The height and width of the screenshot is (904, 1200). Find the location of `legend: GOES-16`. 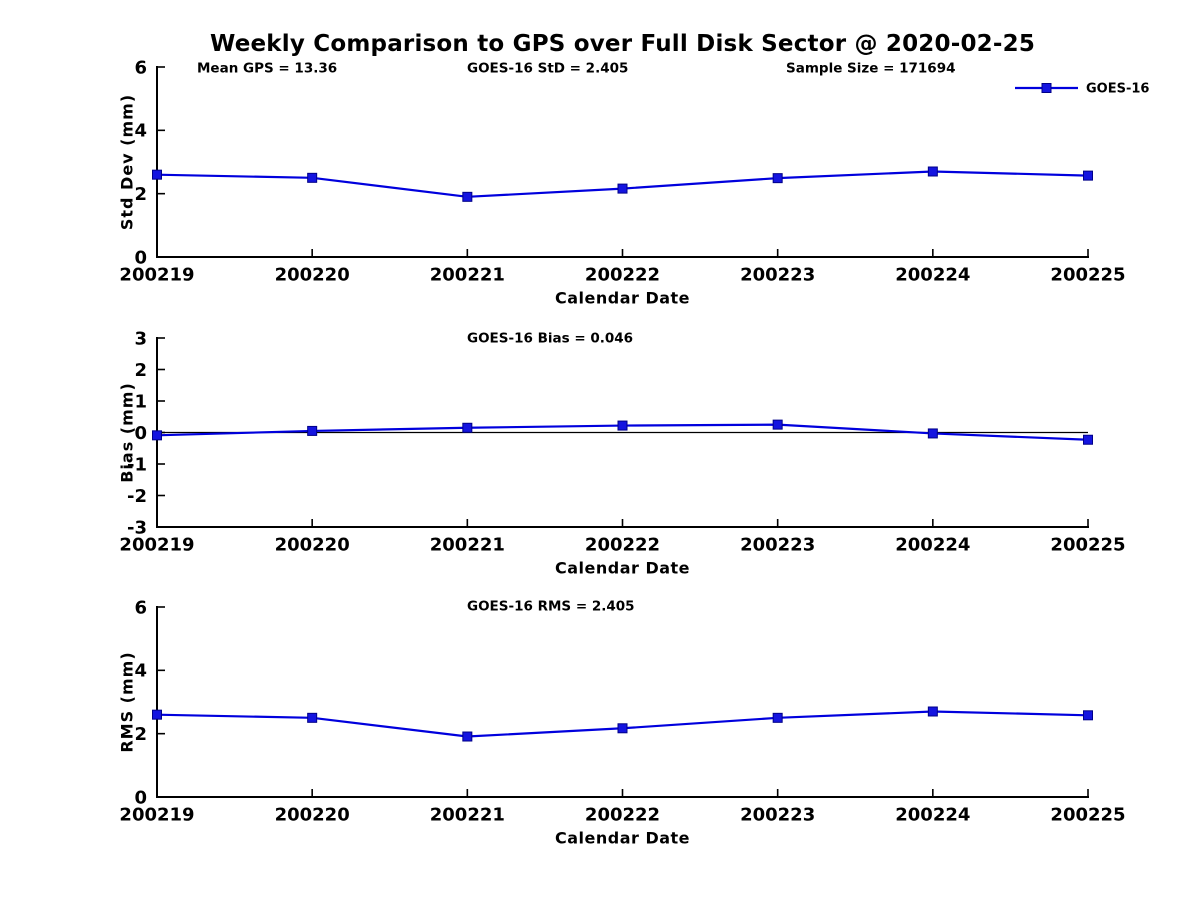

legend: GOES-16 is located at coordinates (1082, 89).